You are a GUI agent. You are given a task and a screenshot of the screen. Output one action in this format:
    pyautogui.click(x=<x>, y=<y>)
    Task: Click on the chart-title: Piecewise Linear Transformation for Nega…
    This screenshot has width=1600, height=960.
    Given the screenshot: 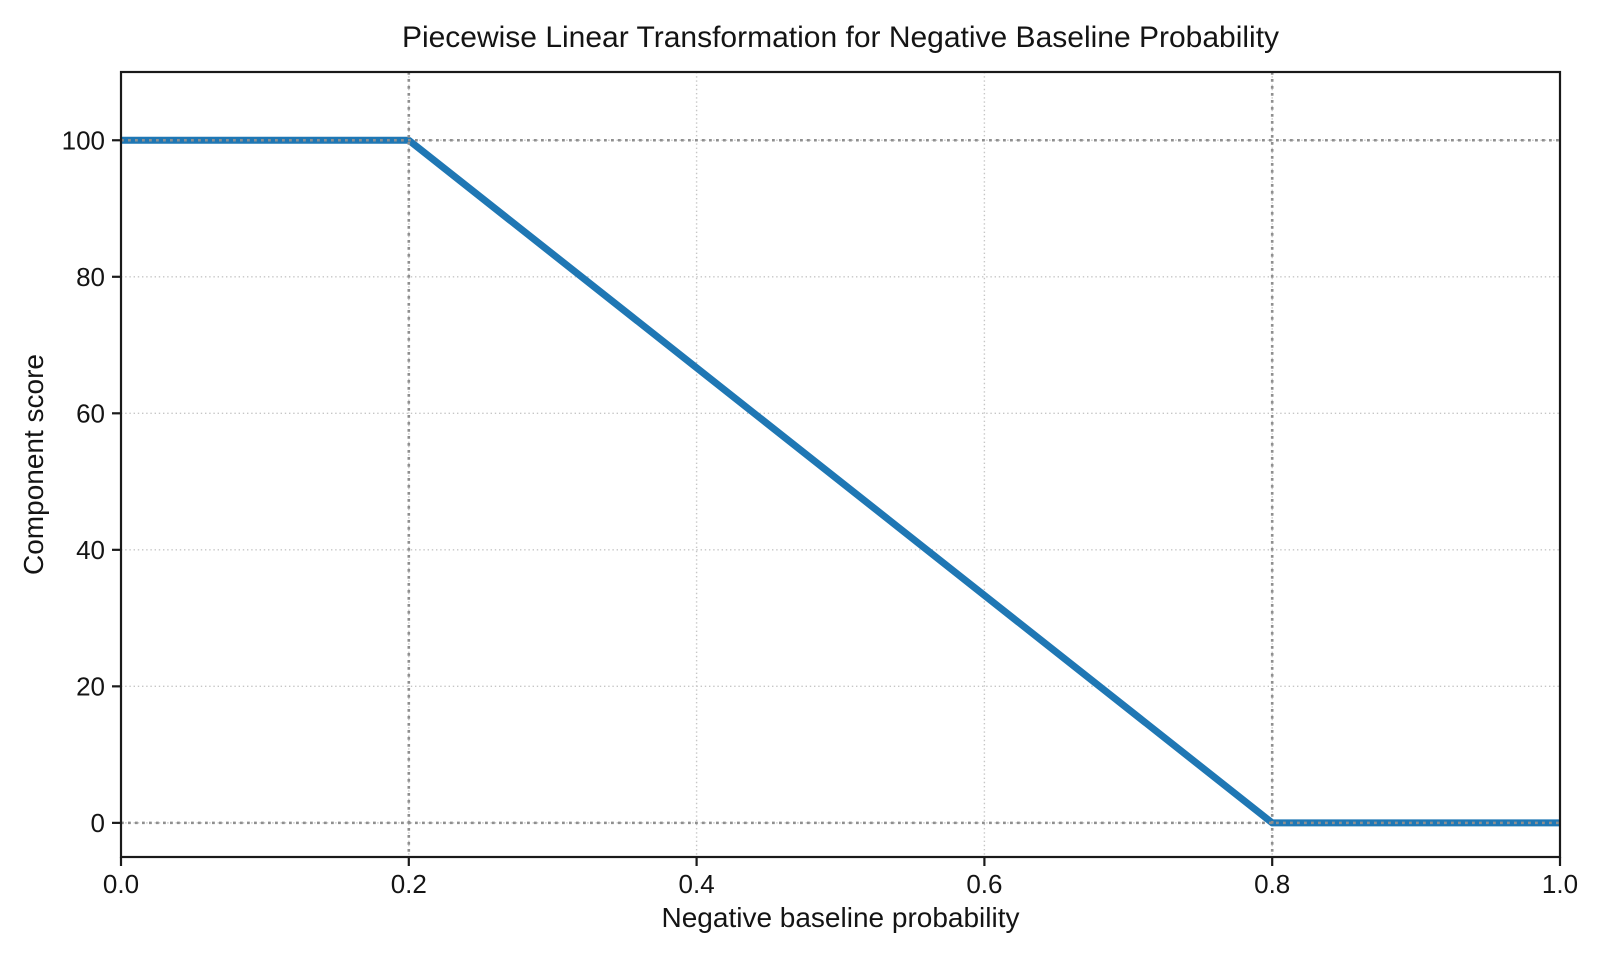 What is the action you would take?
    pyautogui.click(x=840, y=37)
    